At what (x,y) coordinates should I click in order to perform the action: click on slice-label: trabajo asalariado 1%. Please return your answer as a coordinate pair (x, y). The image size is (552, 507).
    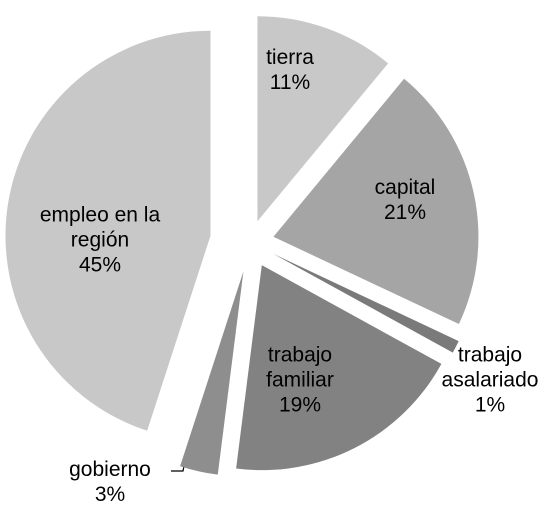
    Looking at the image, I should click on (486, 380).